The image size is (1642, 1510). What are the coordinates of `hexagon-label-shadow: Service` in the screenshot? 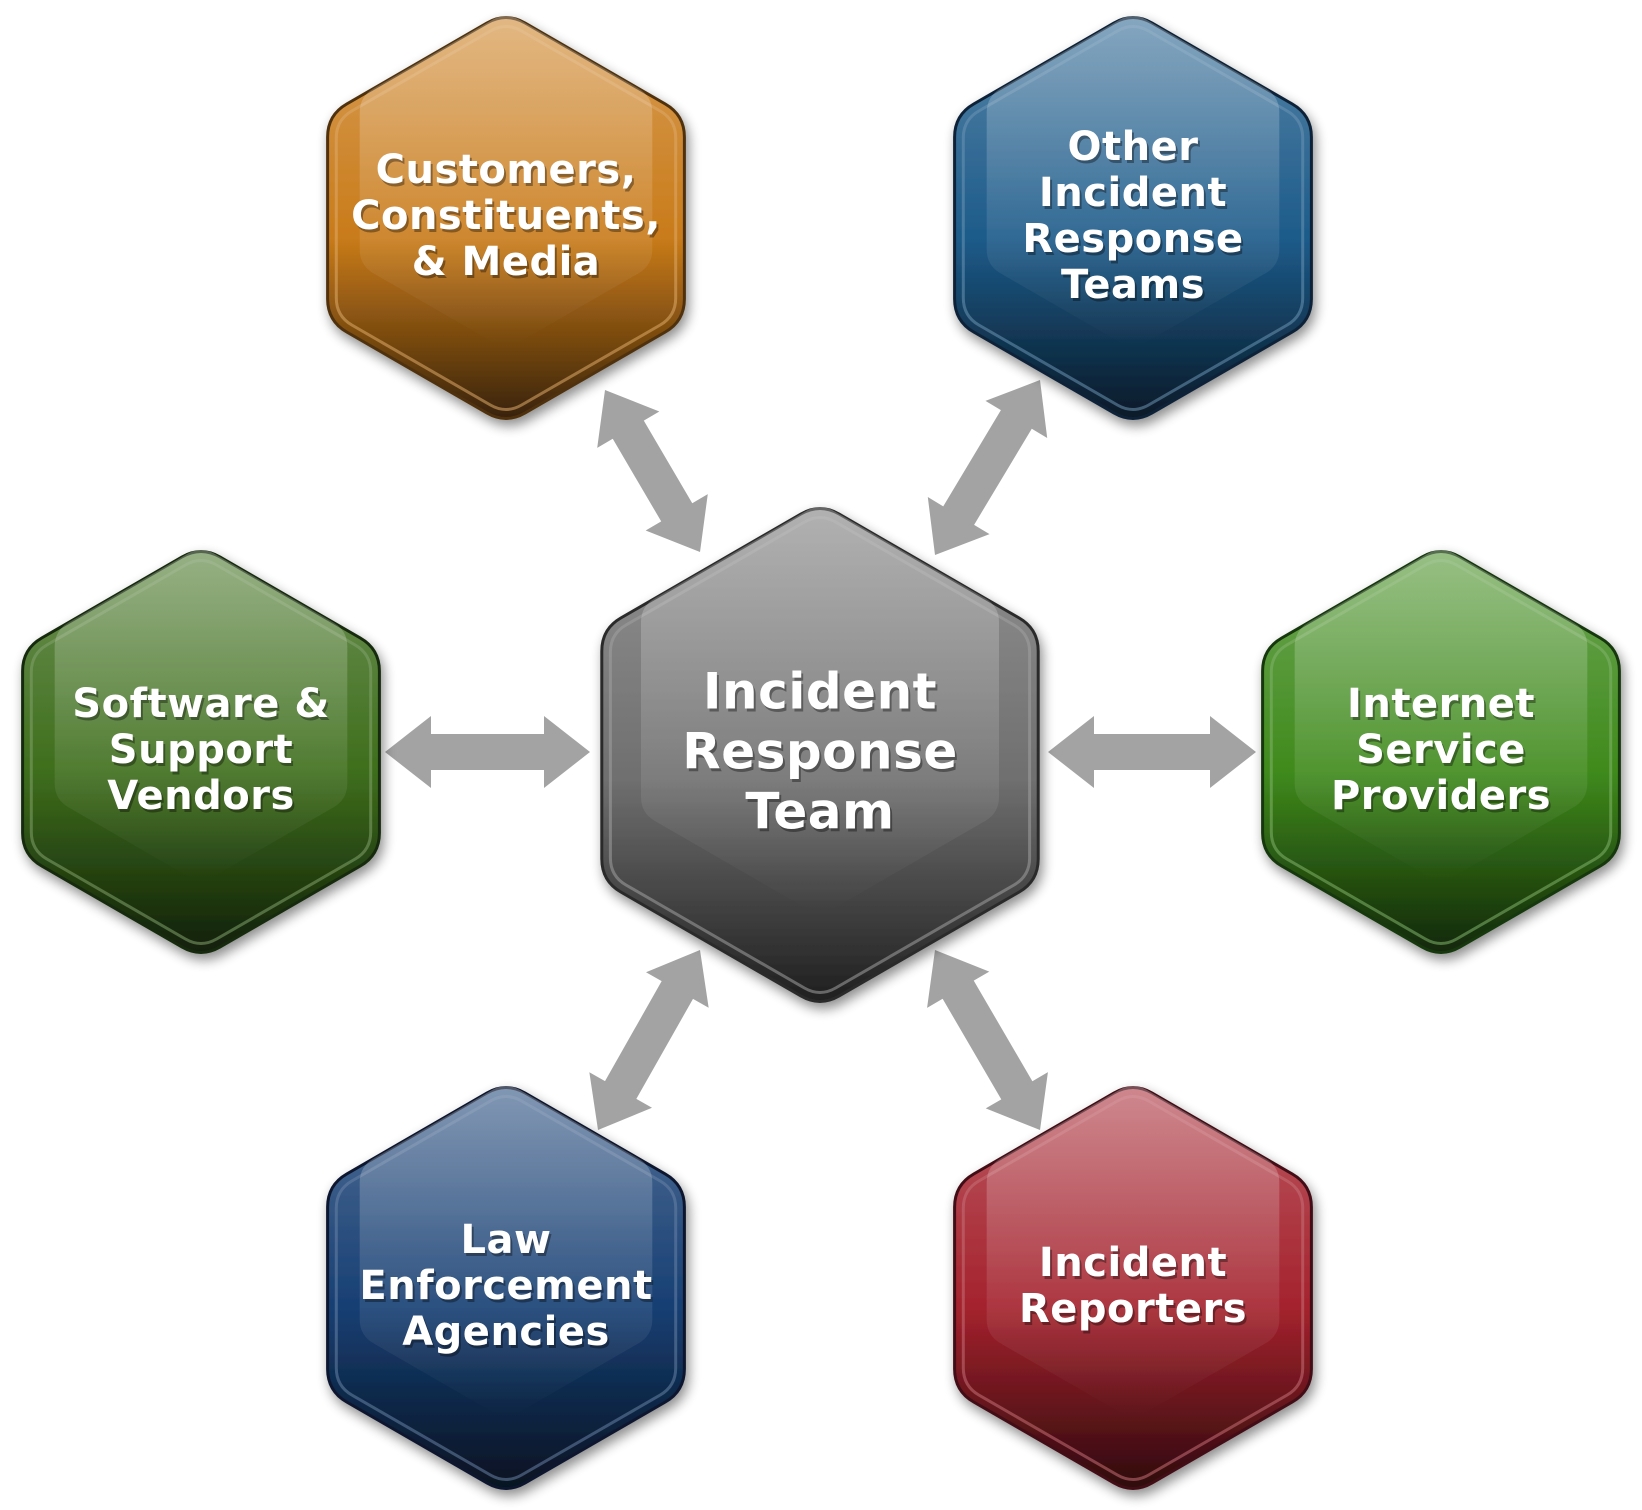 It's located at (1443, 753).